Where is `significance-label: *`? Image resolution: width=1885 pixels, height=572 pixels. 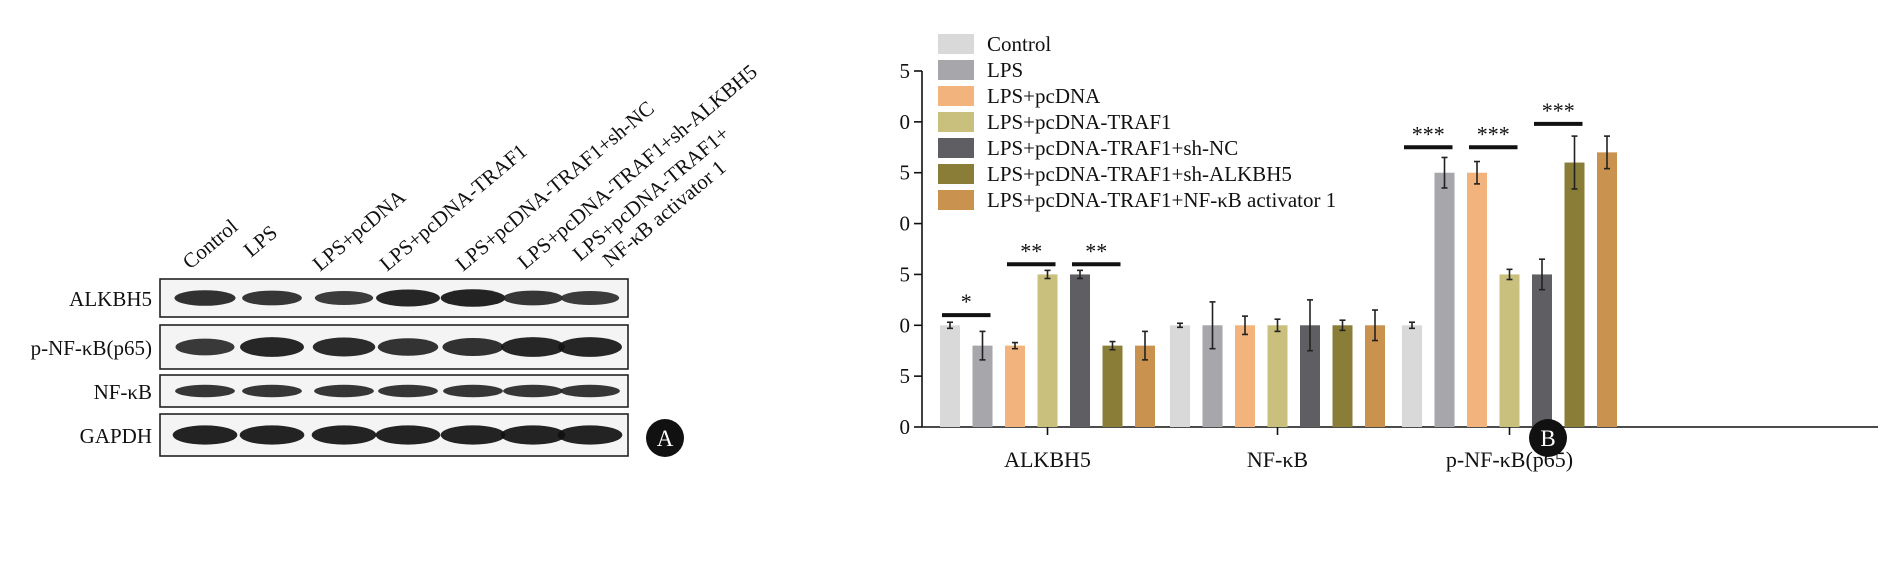 significance-label: * is located at coordinates (966, 301).